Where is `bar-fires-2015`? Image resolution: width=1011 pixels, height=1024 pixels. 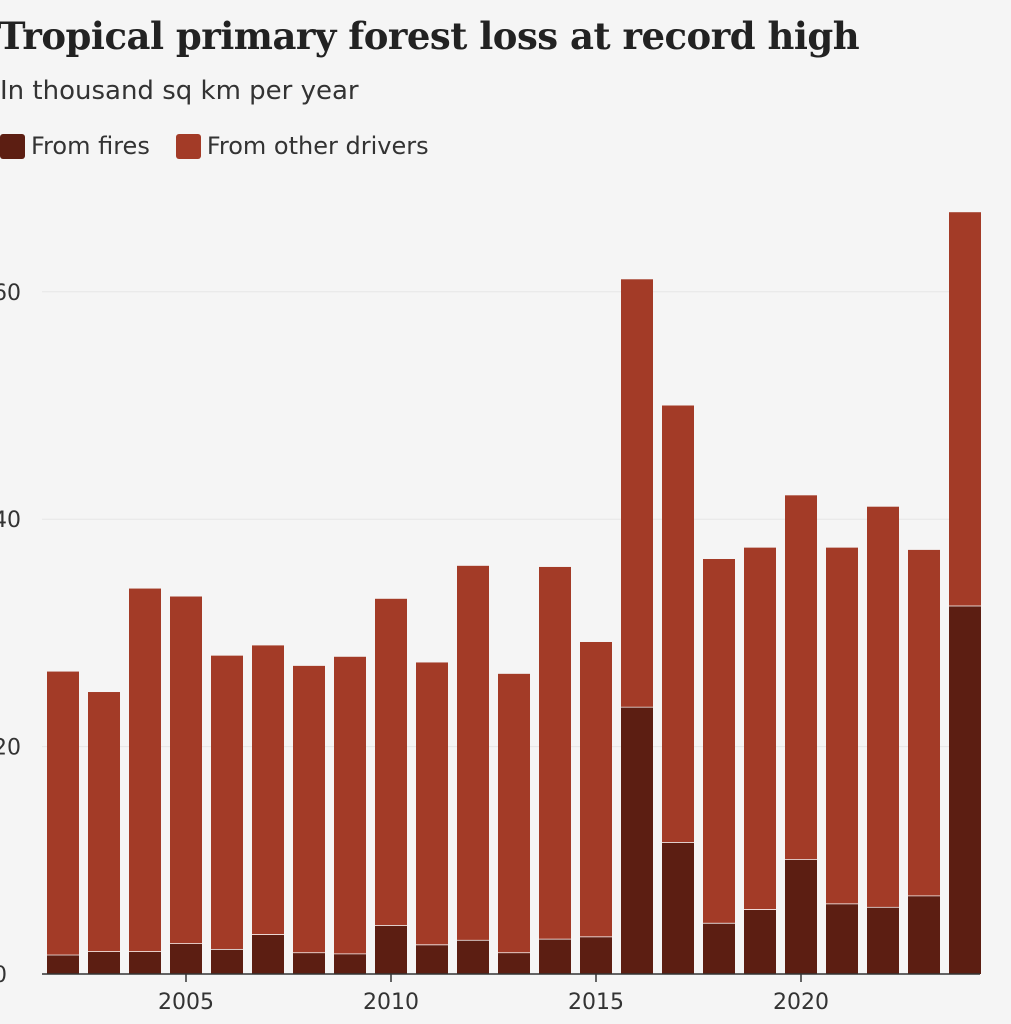 bar-fires-2015 is located at coordinates (596, 955).